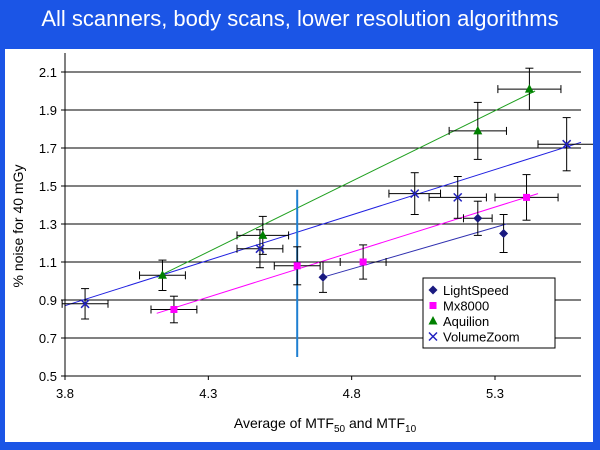 This screenshot has width=600, height=450. I want to click on y-tick-label: 1.7, so click(48, 148).